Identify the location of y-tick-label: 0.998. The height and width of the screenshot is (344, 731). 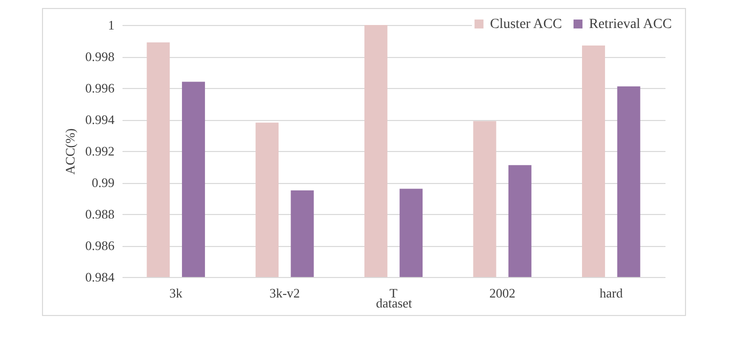
(99, 56).